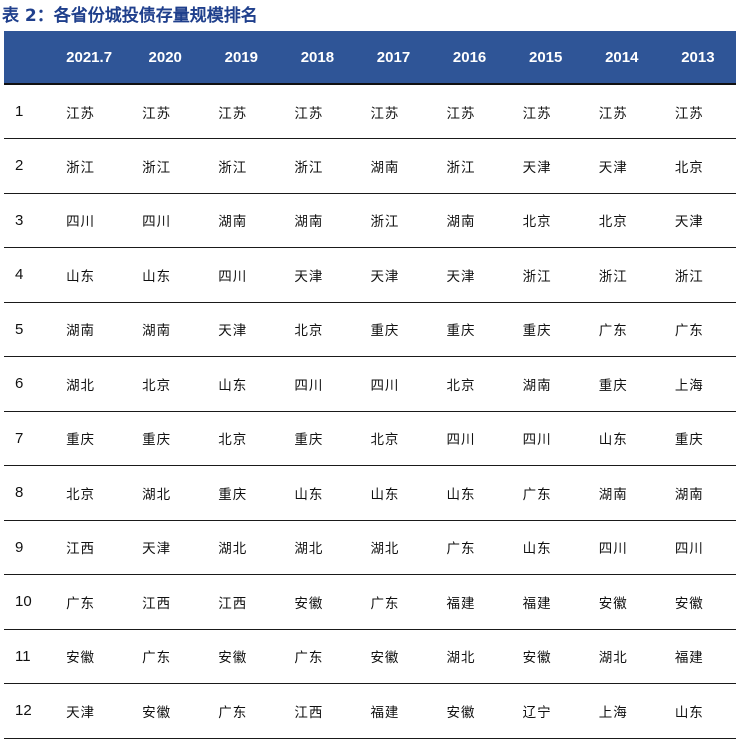  What do you see at coordinates (19, 438) in the screenshot?
I see `rank-cell: 7` at bounding box center [19, 438].